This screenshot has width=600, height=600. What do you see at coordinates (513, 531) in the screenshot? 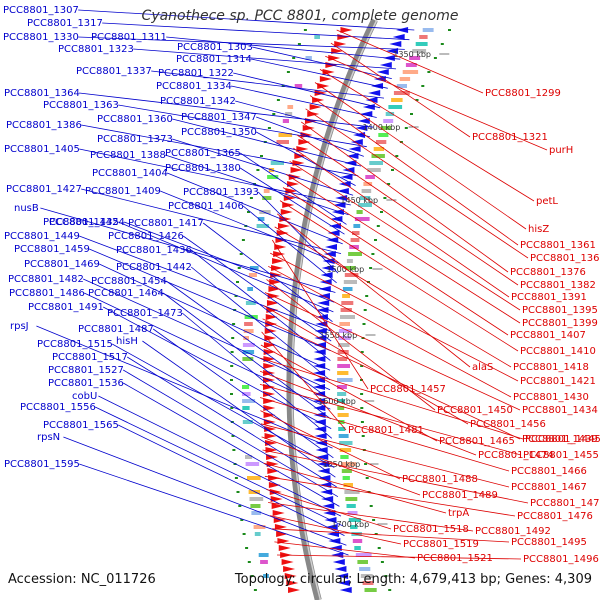
I see `gene-label-right: PCC8801_1492` at bounding box center [513, 531].